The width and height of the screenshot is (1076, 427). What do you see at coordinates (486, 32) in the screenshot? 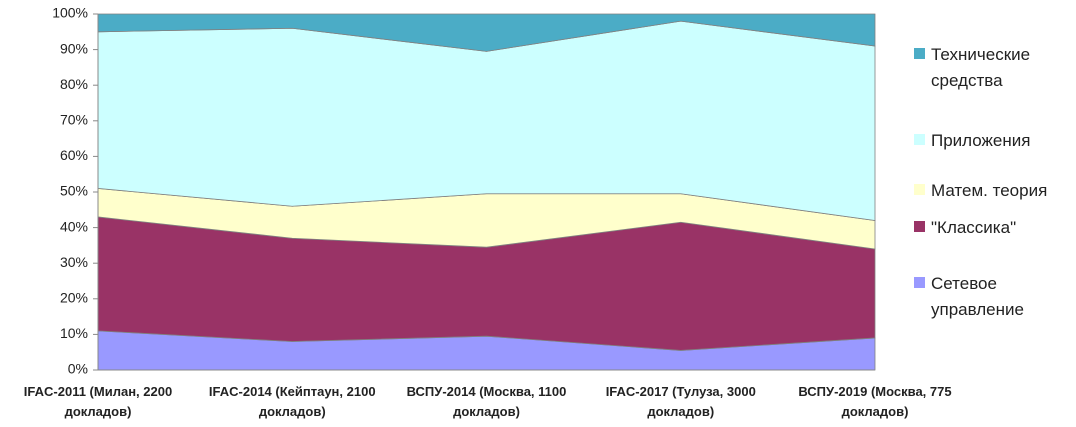
I see `area` at bounding box center [486, 32].